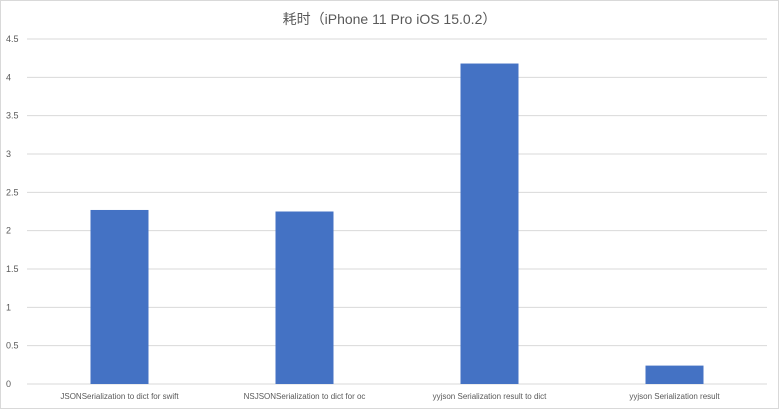  I want to click on y-tick-label: 4.5, so click(12, 39).